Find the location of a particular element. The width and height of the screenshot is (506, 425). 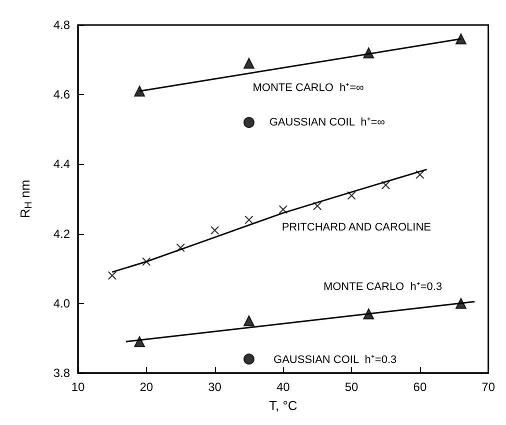

x-axis-title: T, °C is located at coordinates (283, 405).